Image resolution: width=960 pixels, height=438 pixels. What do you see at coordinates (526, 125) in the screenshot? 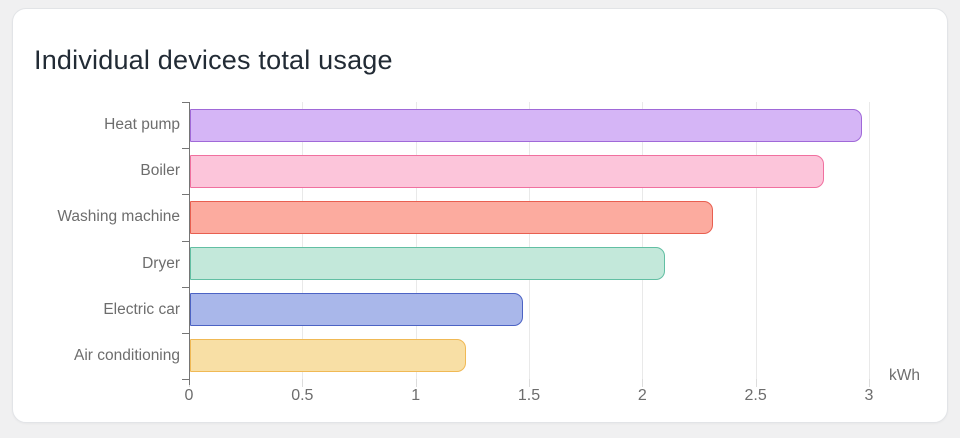
I see `bar-heat-pump` at bounding box center [526, 125].